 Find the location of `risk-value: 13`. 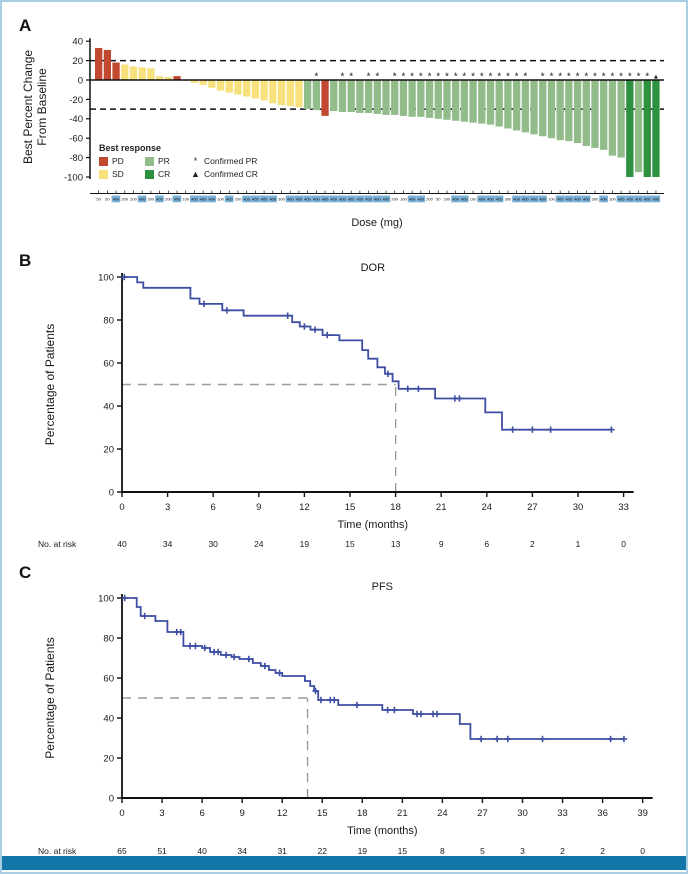

risk-value: 13 is located at coordinates (396, 544).